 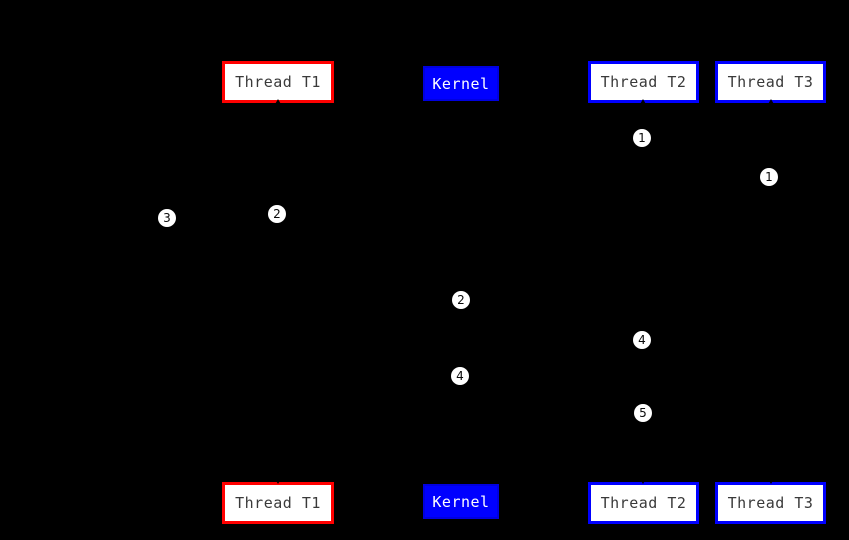 I want to click on kernel-box-bottom: Kernel, so click(x=461, y=501).